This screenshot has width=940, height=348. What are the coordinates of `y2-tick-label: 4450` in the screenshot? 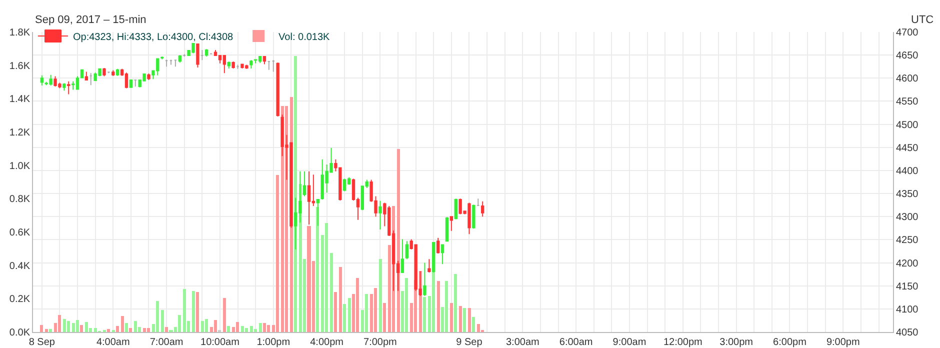 It's located at (907, 148).